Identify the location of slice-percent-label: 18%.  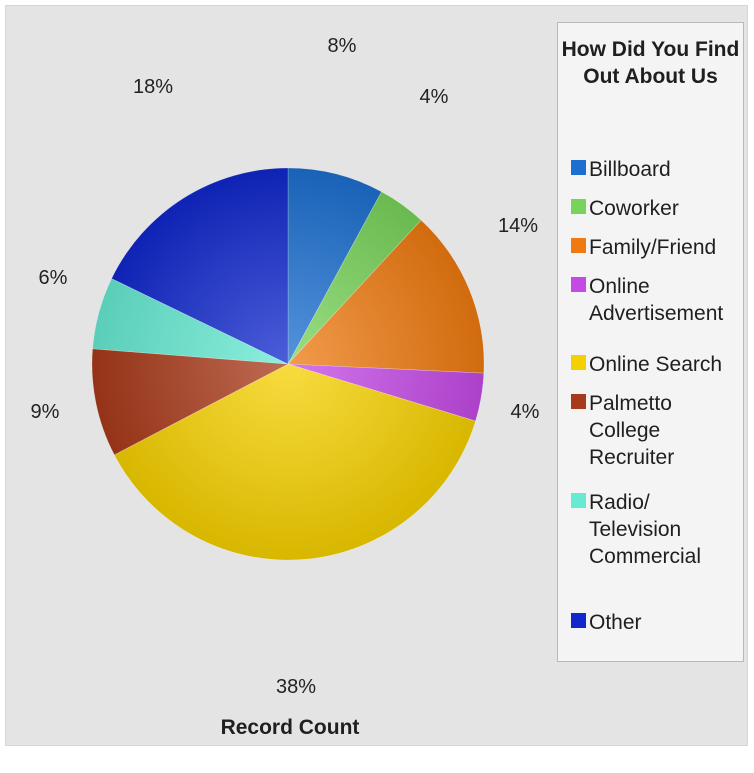
(153, 87).